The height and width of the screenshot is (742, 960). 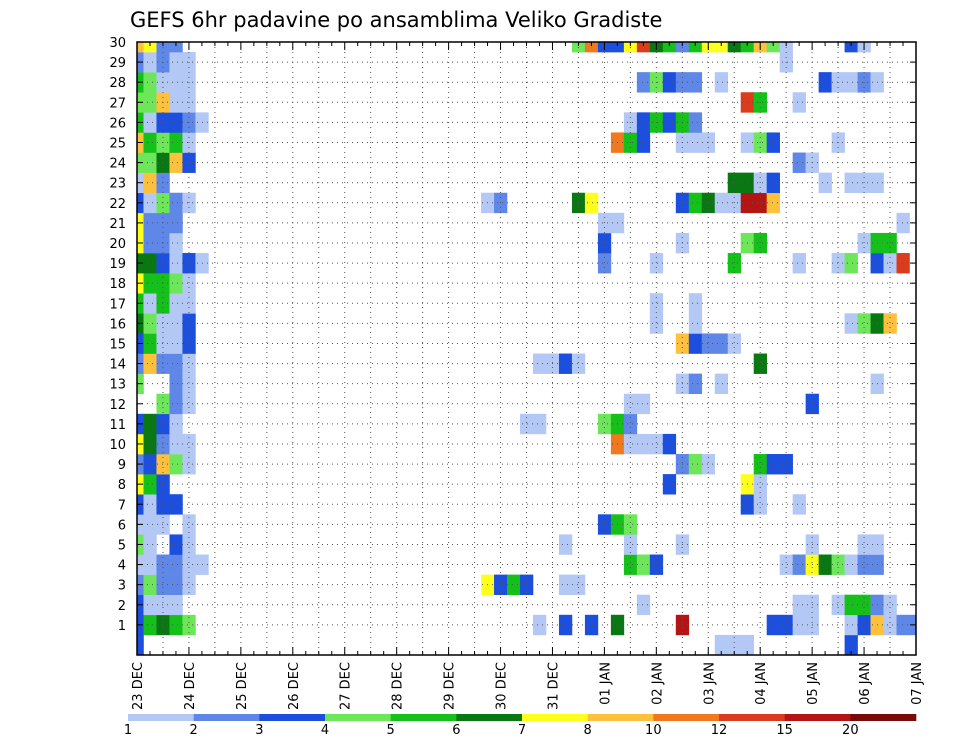 I want to click on x-tick-label: 04 JAN, so click(x=761, y=683).